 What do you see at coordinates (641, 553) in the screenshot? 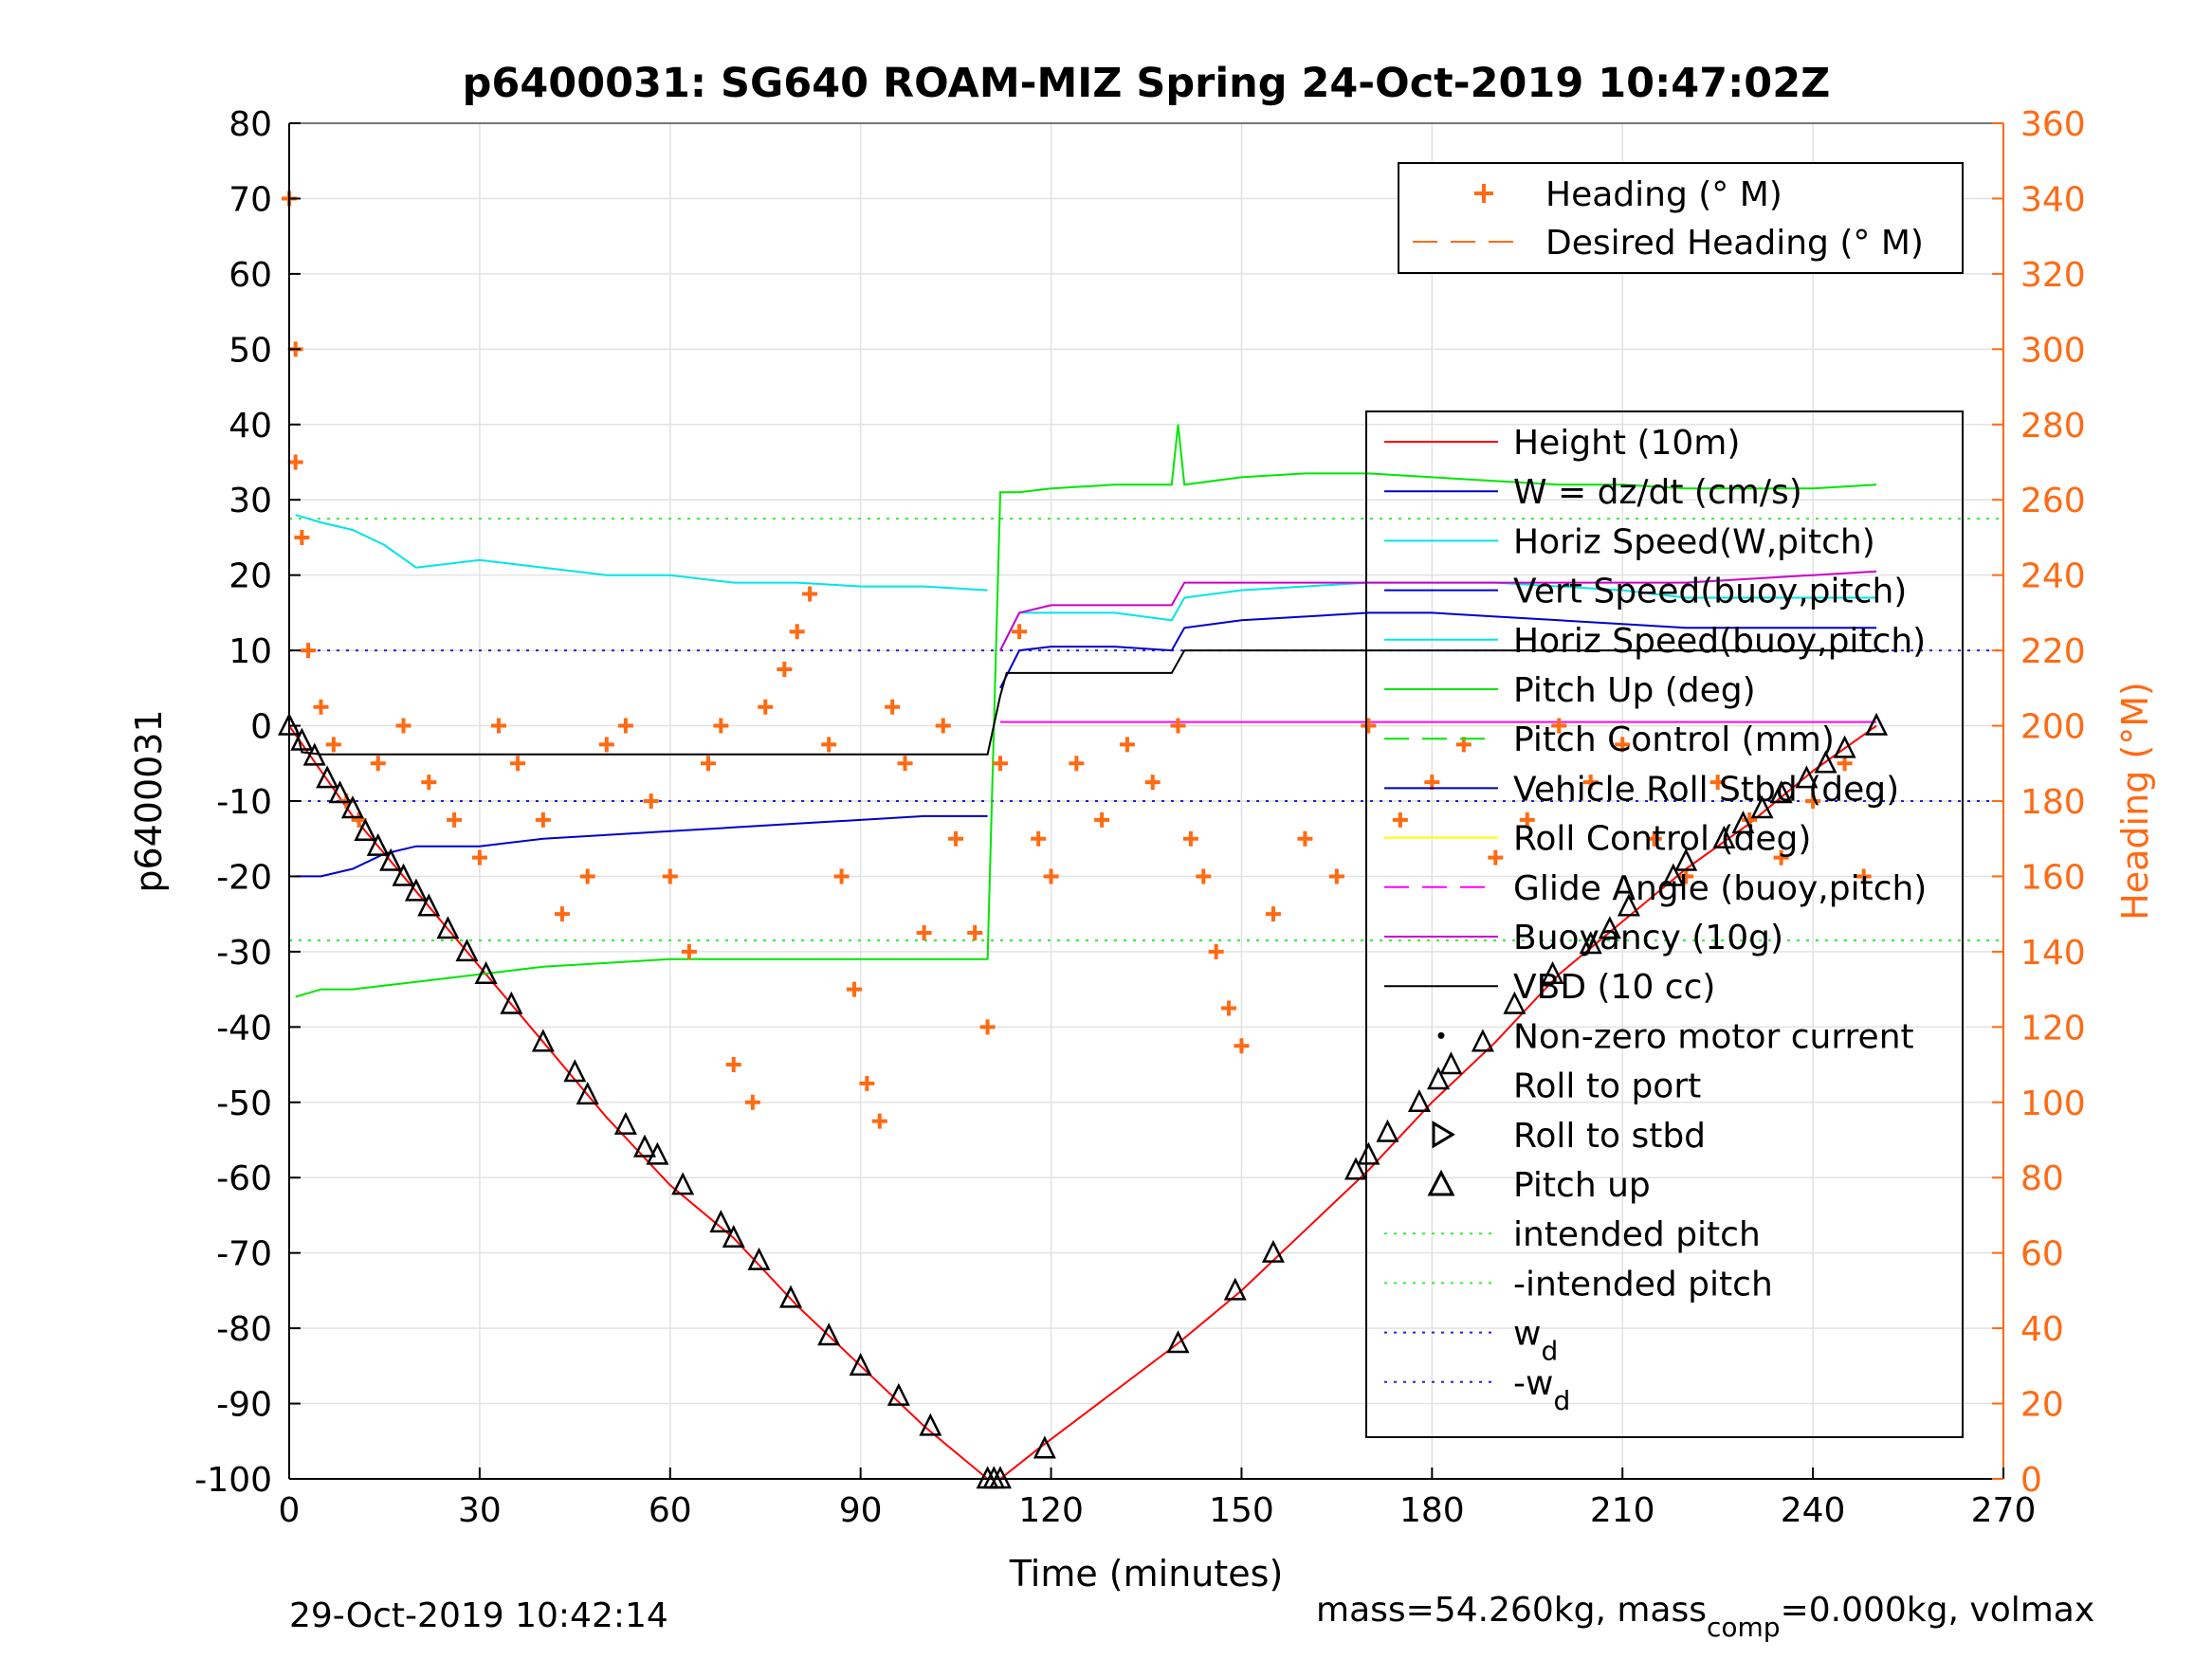
I see `series-line-horiz-speed-w-pitch` at bounding box center [641, 553].